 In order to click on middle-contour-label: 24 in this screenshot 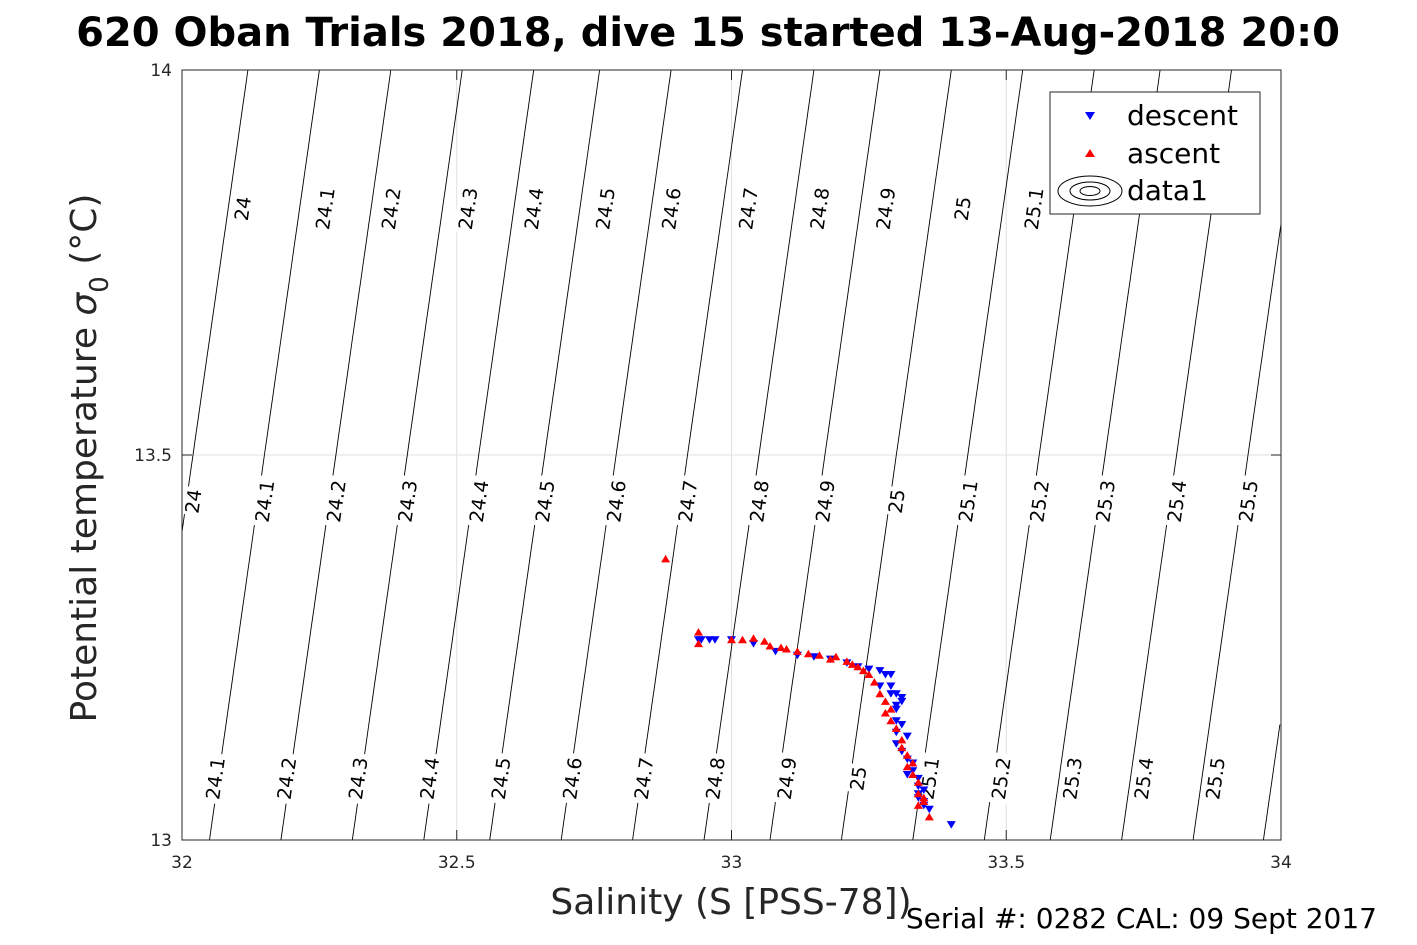, I will do `click(193, 501)`.